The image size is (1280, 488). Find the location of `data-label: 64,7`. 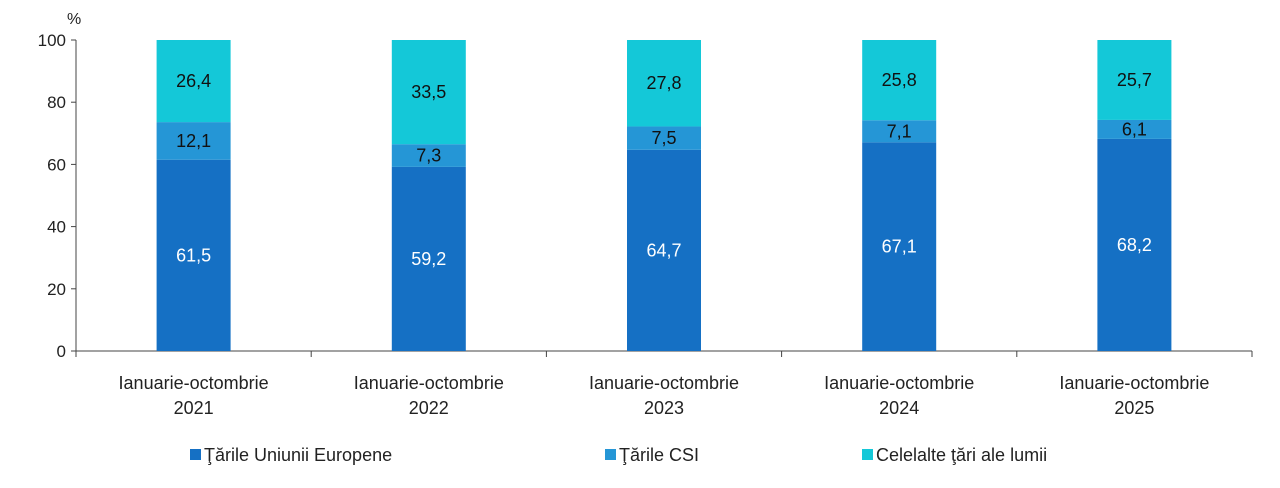

data-label: 64,7 is located at coordinates (663, 250).